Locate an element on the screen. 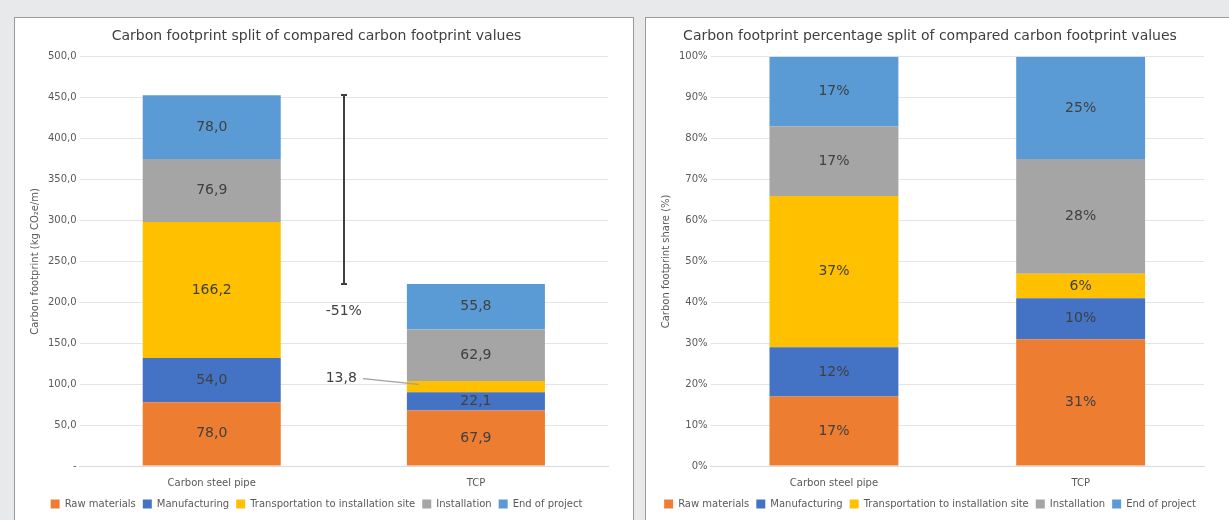  y-tick-label: 350,0 is located at coordinates (62, 179).